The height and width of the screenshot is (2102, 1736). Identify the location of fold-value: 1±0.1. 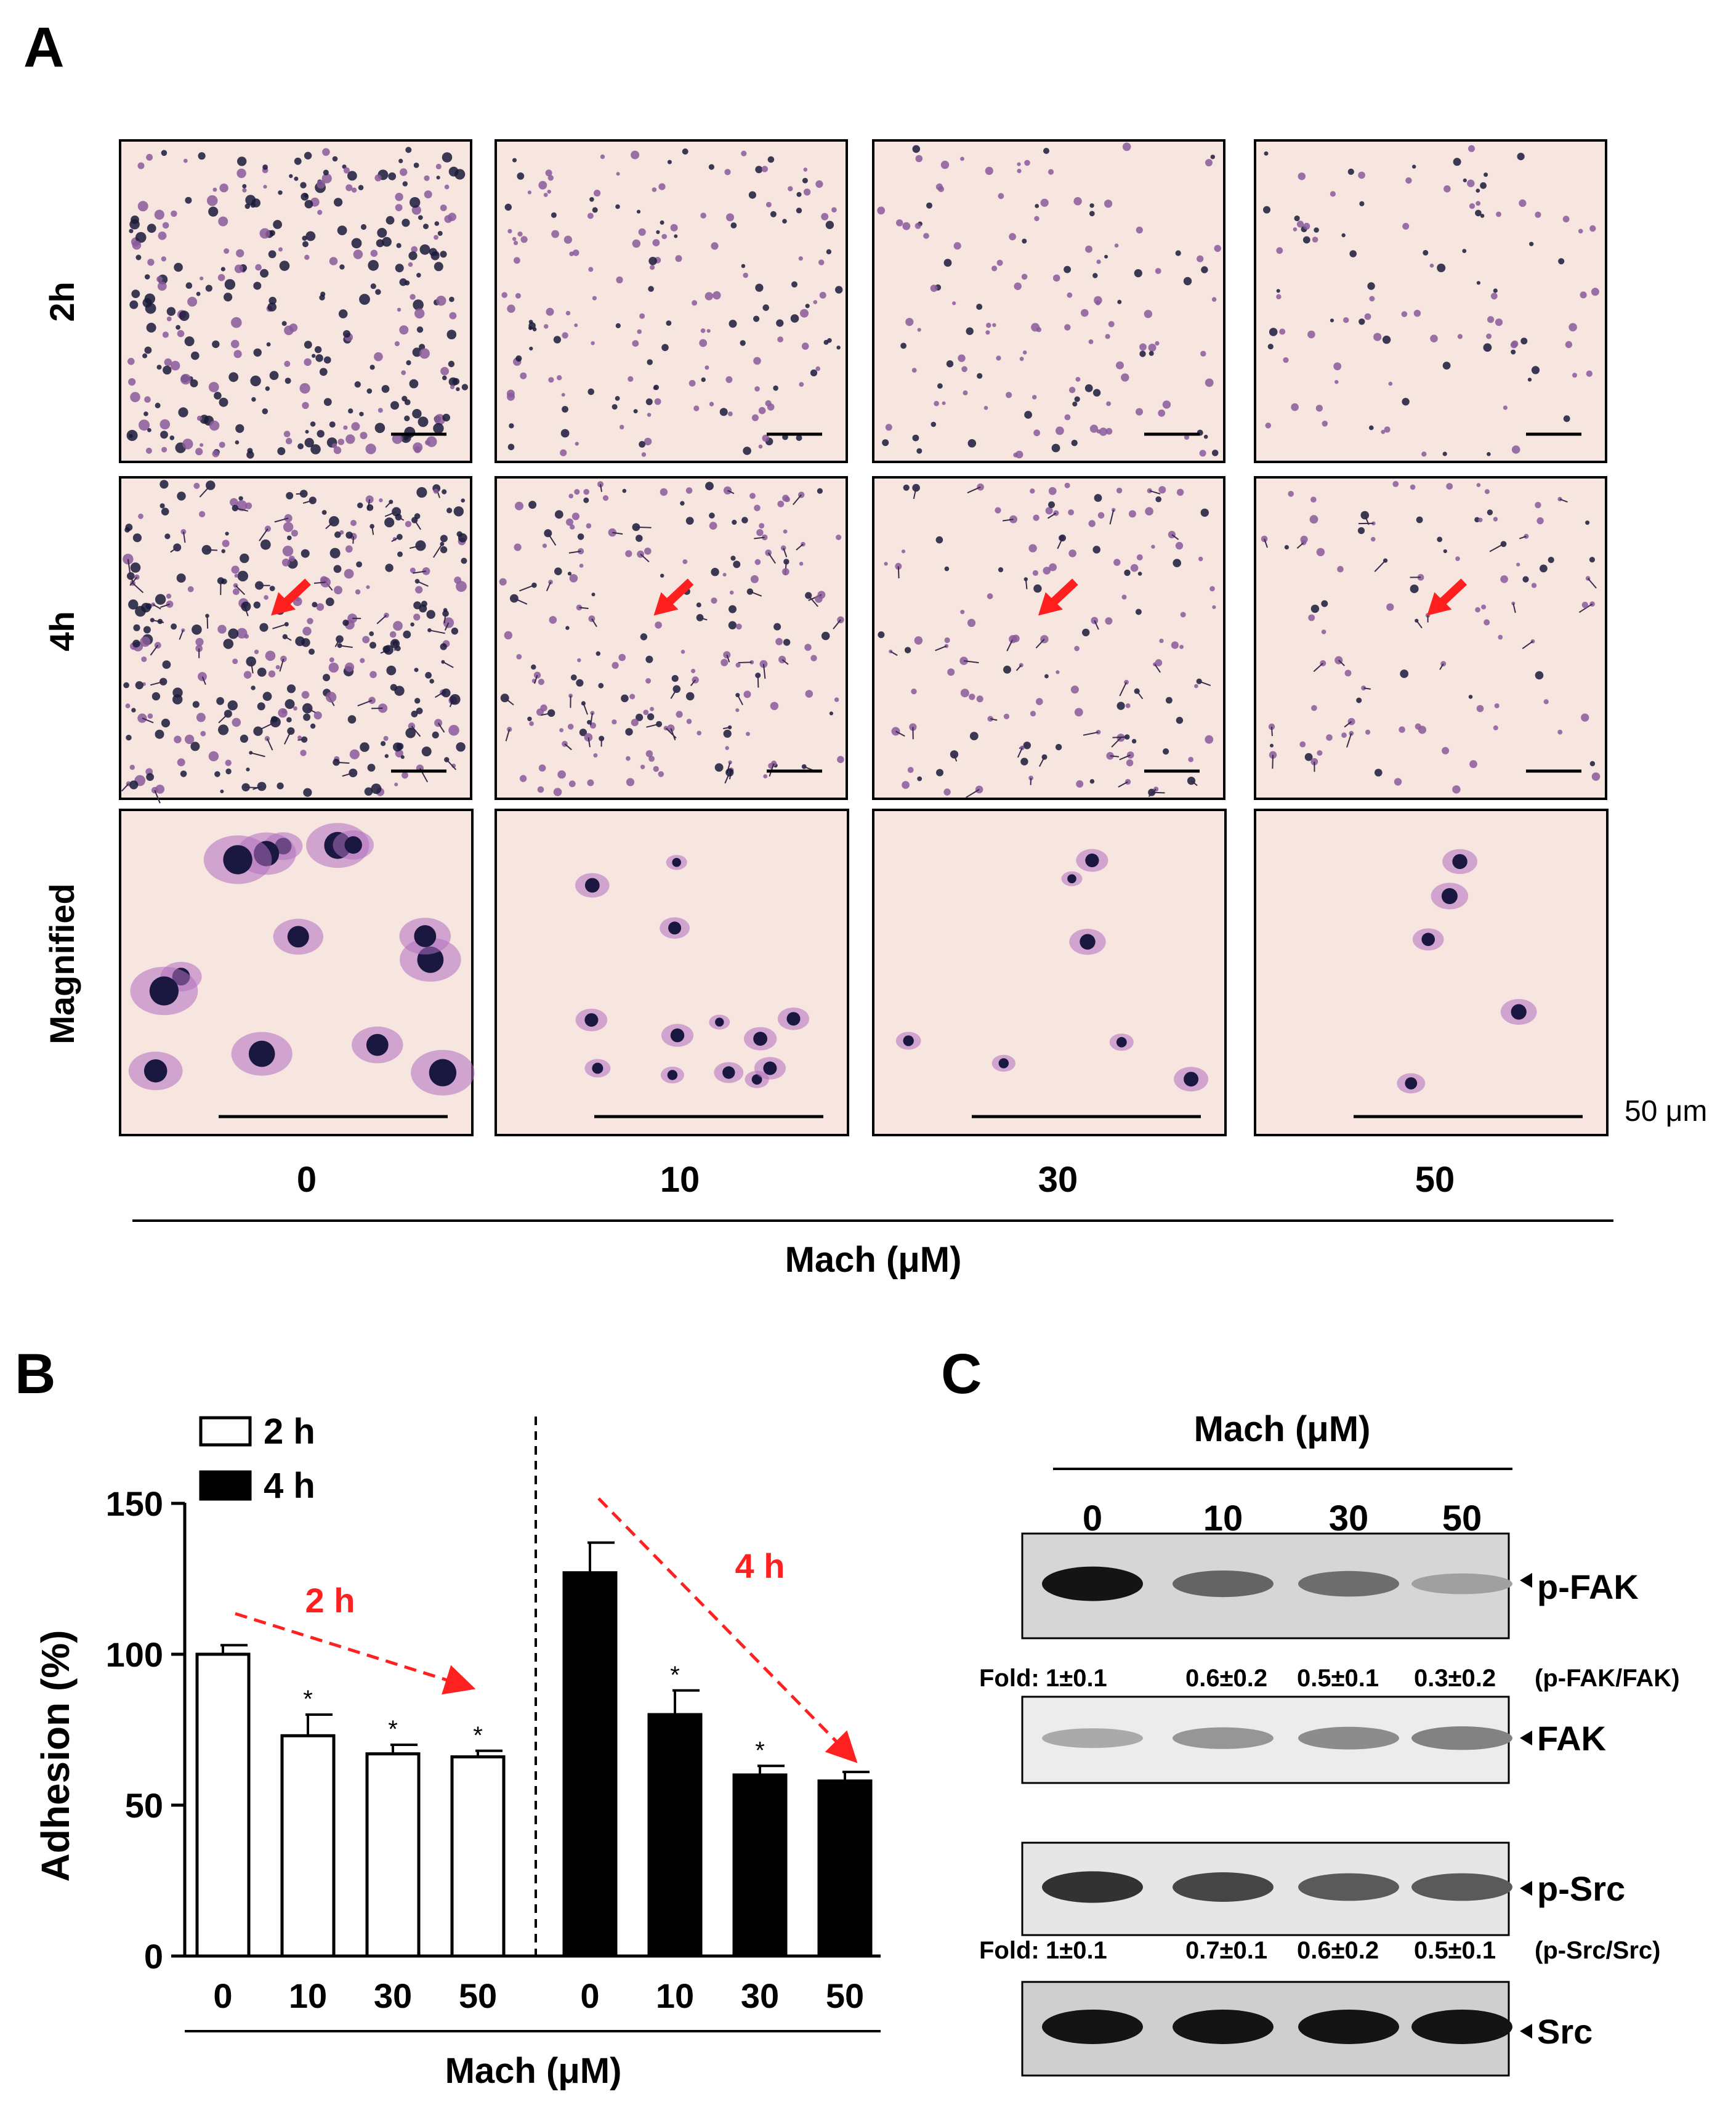
(1076, 1951).